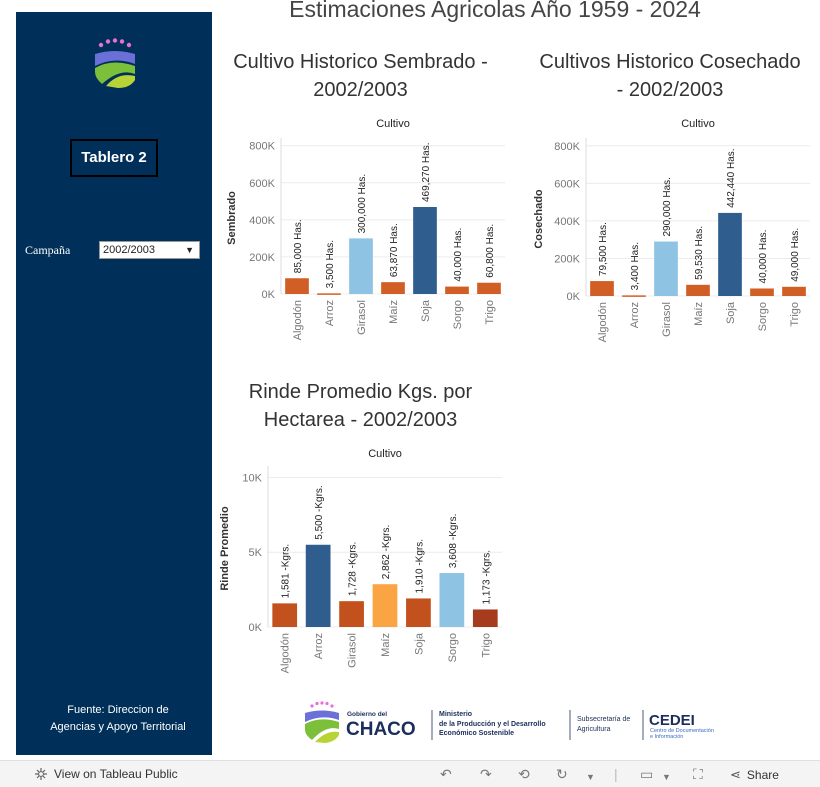  Describe the element at coordinates (567, 147) in the screenshot. I see `y-tick-label: 800K` at that location.